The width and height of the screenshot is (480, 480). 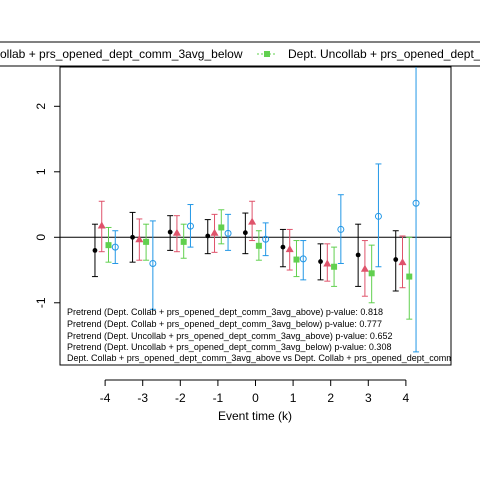 What do you see at coordinates (105, 398) in the screenshot?
I see `x-tick-label-0: -4` at bounding box center [105, 398].